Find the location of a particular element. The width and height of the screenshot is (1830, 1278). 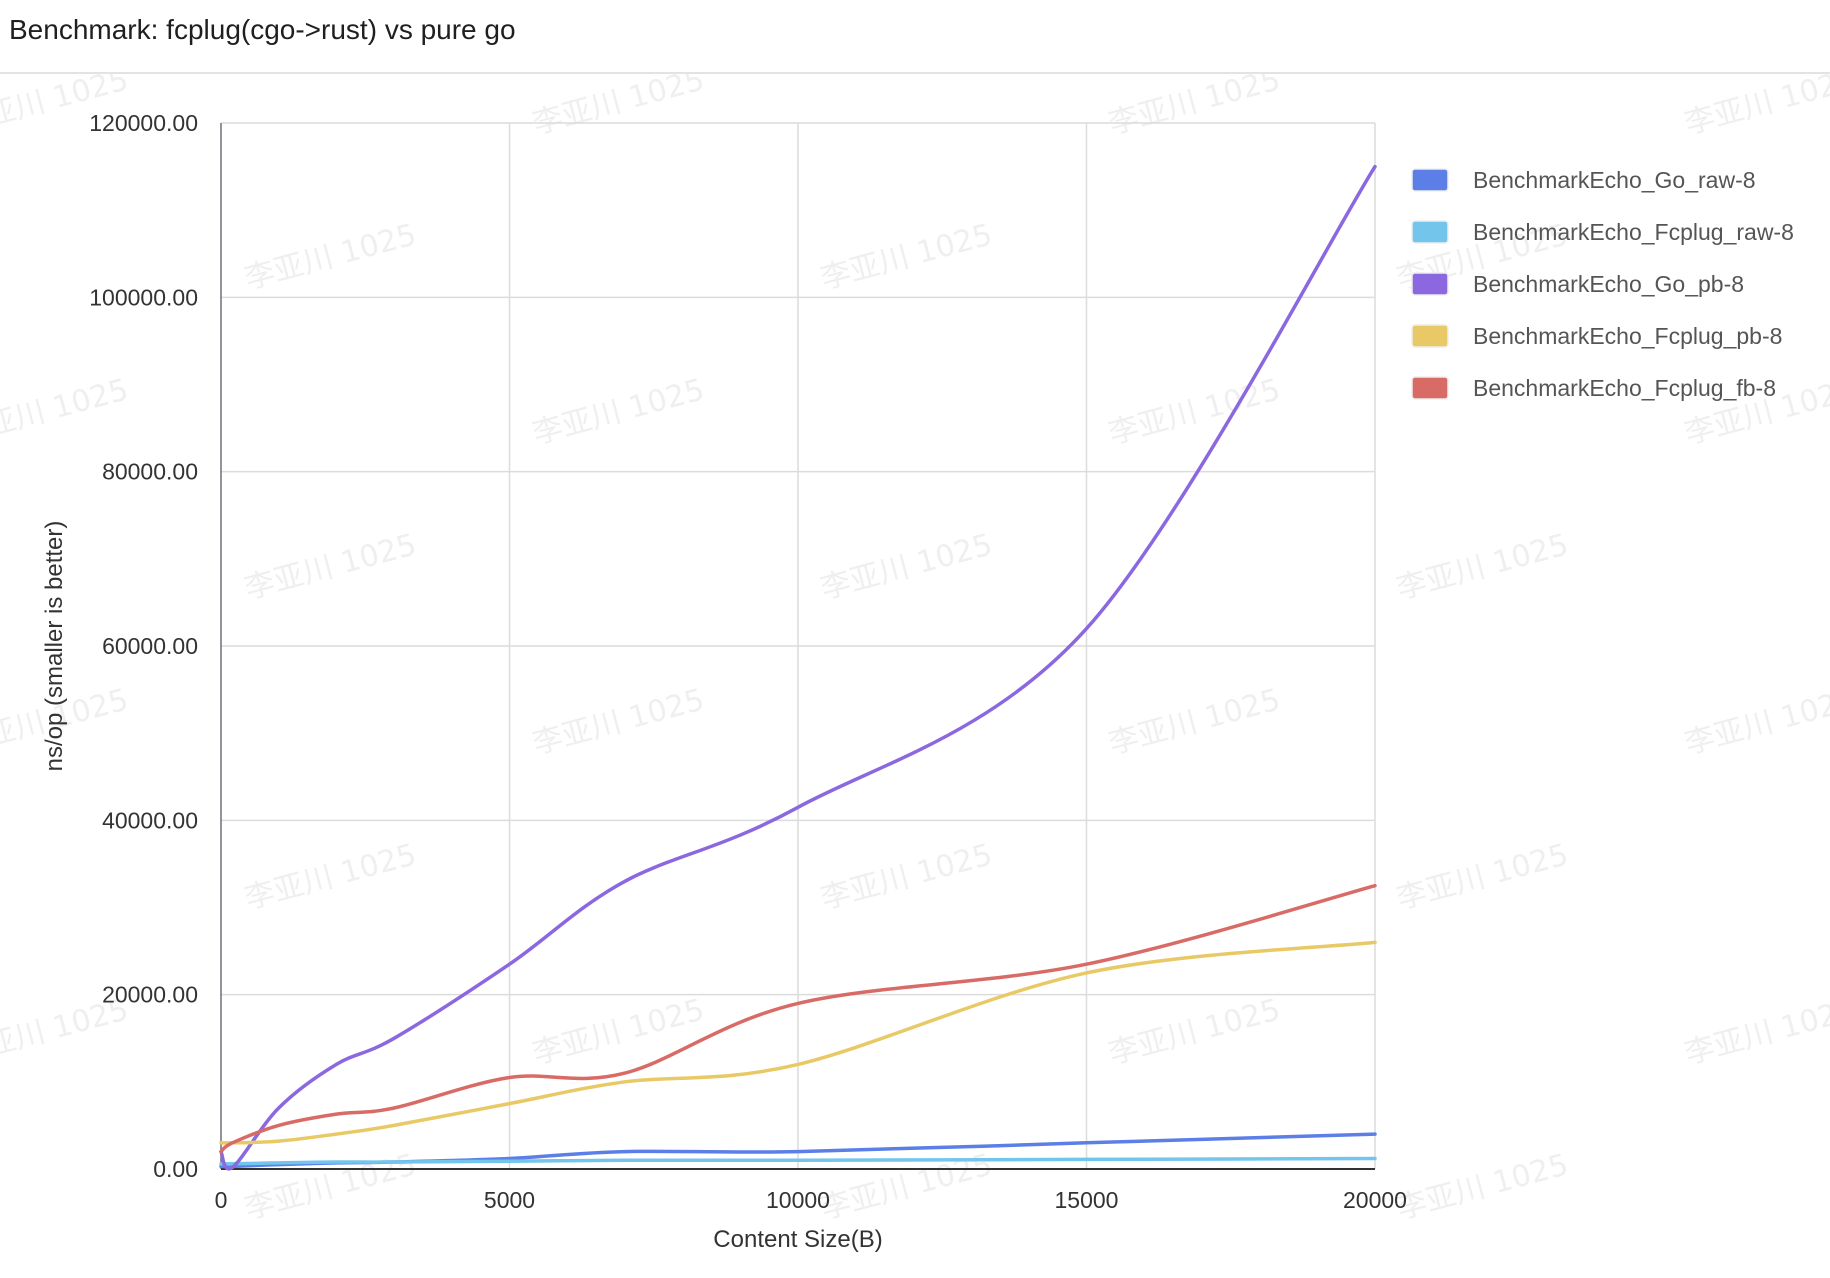

x-tick-label: 15000 is located at coordinates (1087, 1200).